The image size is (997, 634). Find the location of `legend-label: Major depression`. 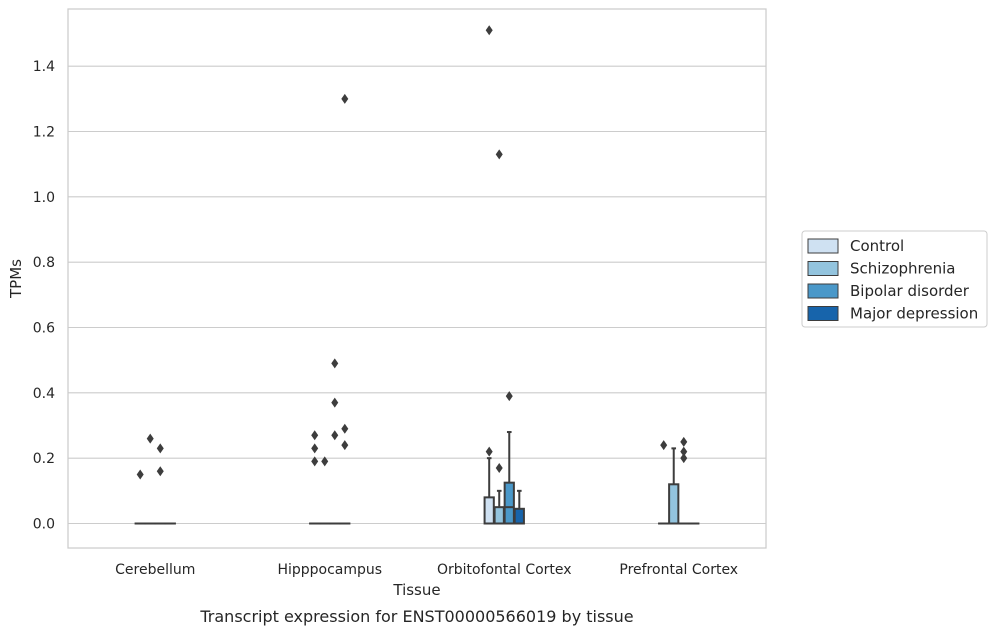

legend-label: Major depression is located at coordinates (914, 314).